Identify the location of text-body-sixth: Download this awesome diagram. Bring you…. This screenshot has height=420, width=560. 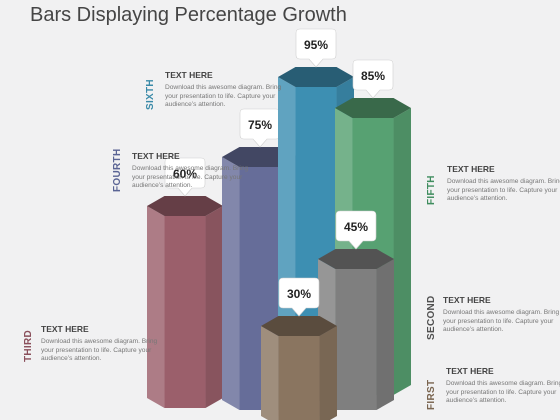
(223, 96).